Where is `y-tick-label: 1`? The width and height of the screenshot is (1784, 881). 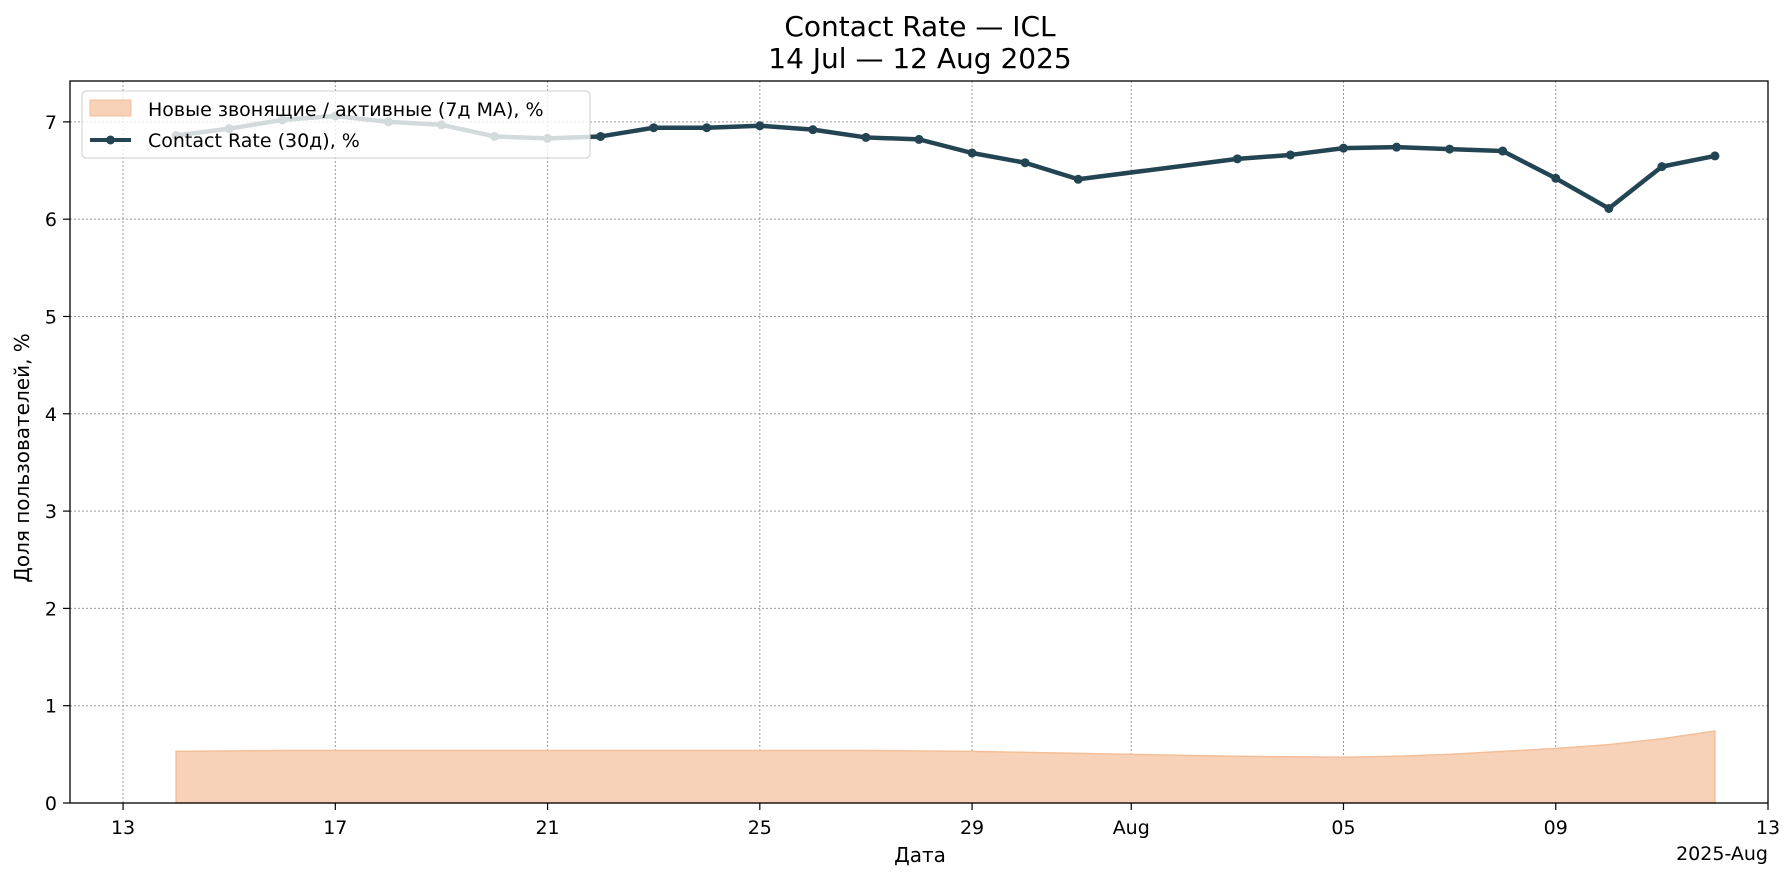
y-tick-label: 1 is located at coordinates (51, 707).